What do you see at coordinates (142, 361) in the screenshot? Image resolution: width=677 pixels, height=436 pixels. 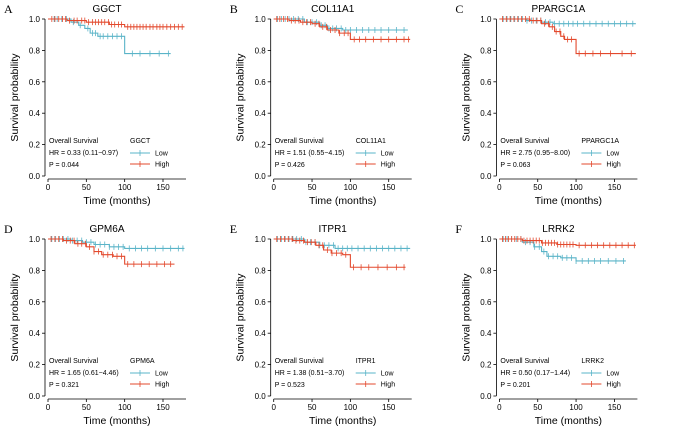 I see `legend-title: GPM6A` at bounding box center [142, 361].